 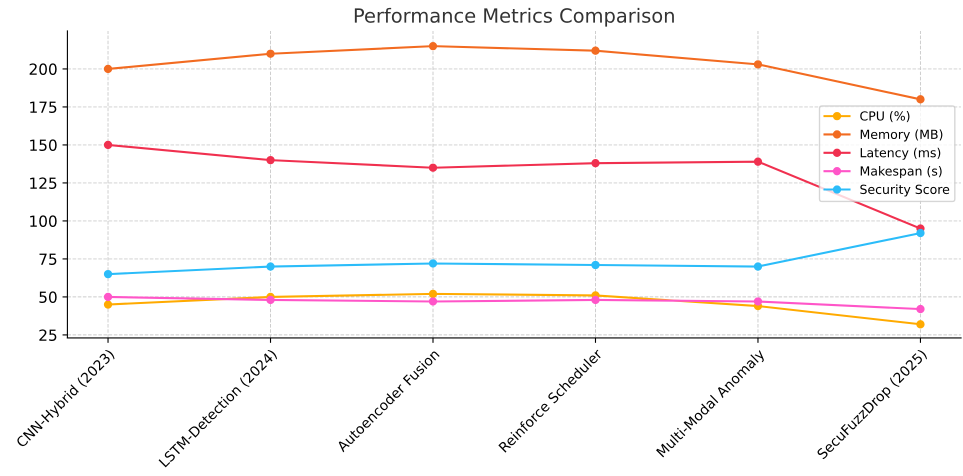 What do you see at coordinates (900, 154) in the screenshot?
I see `legend-label: Latency (ms)` at bounding box center [900, 154].